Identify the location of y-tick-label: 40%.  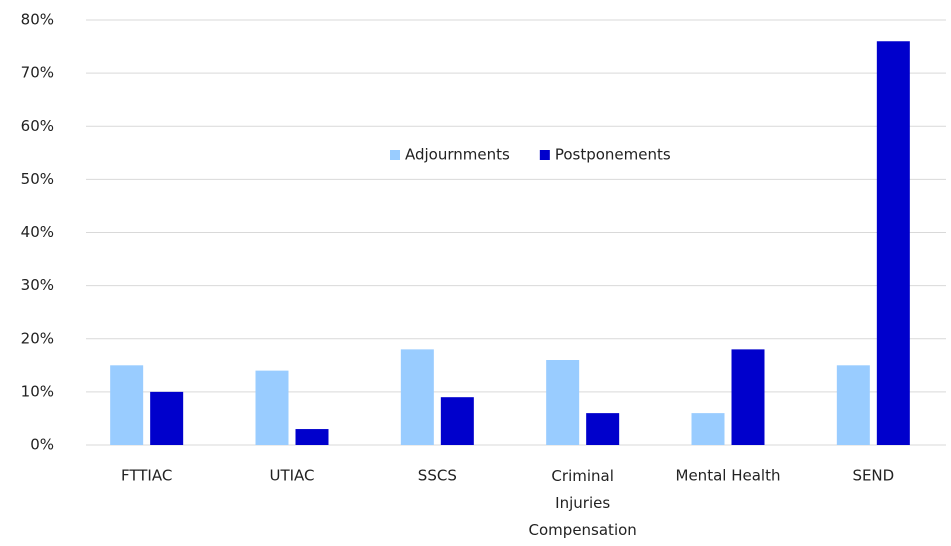
(37, 232).